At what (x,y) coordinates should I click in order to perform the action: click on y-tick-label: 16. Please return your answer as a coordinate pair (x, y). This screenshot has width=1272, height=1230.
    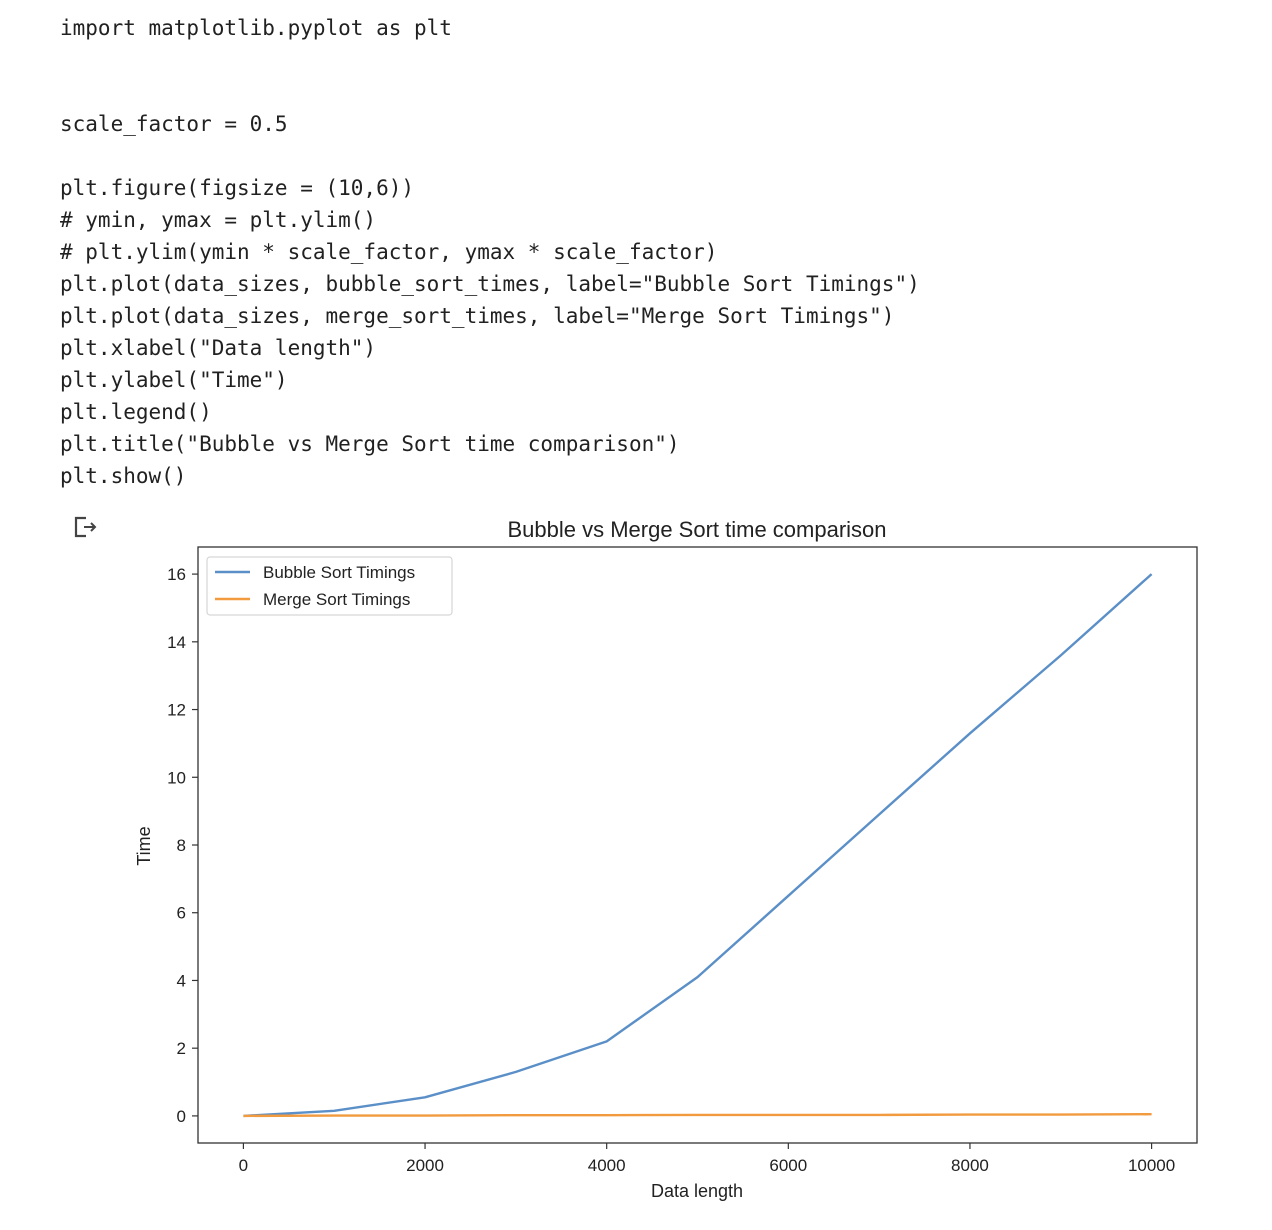
    Looking at the image, I should click on (176, 574).